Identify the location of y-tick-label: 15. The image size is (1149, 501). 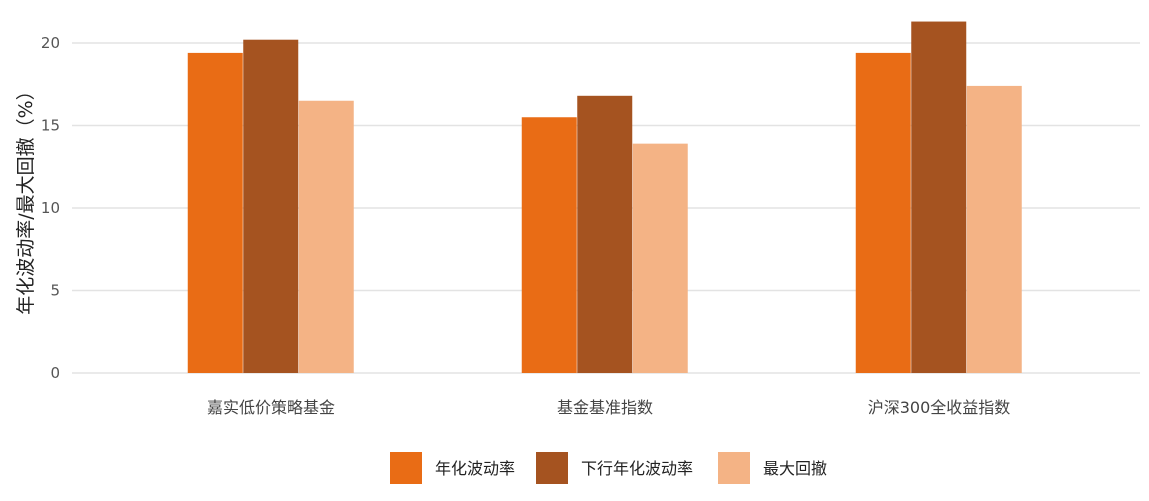
(50, 126).